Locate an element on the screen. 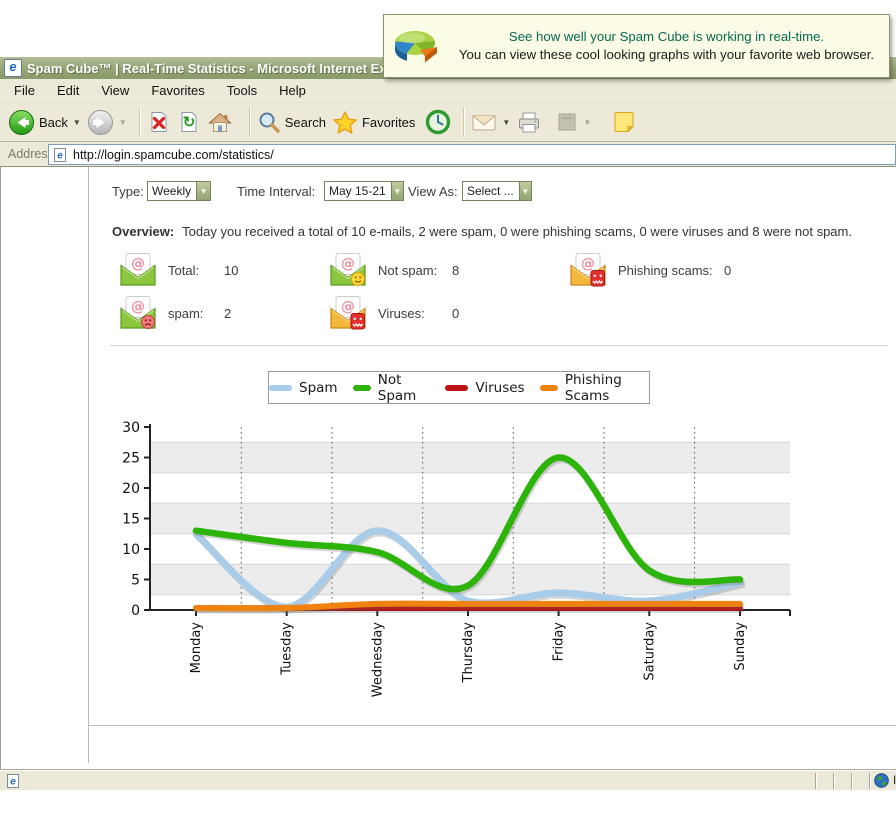 This screenshot has height=835, width=896. stat-spam: @ spam: 2 is located at coordinates (174, 313).